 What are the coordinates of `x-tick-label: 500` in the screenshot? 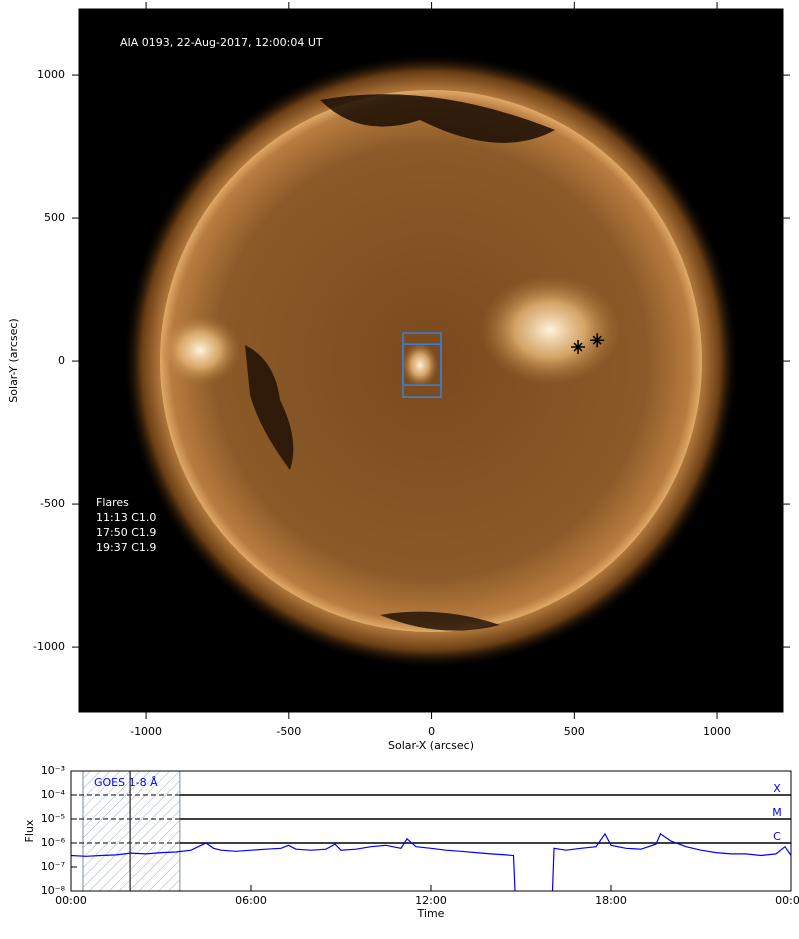 It's located at (574, 731).